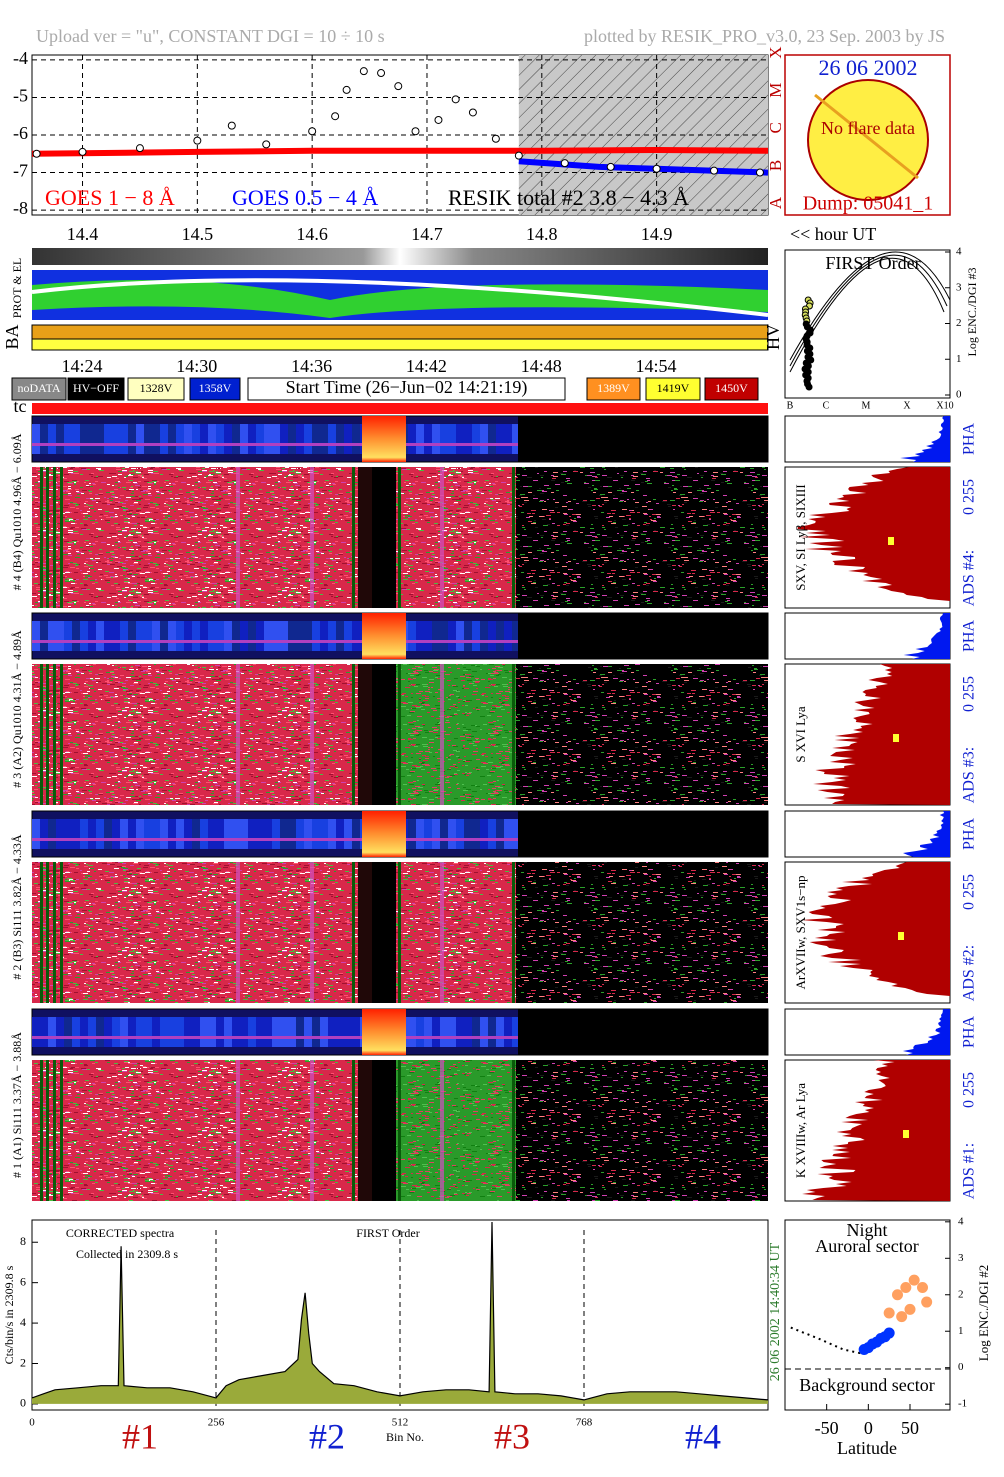  I want to click on band-label: HV, so click(773, 337).